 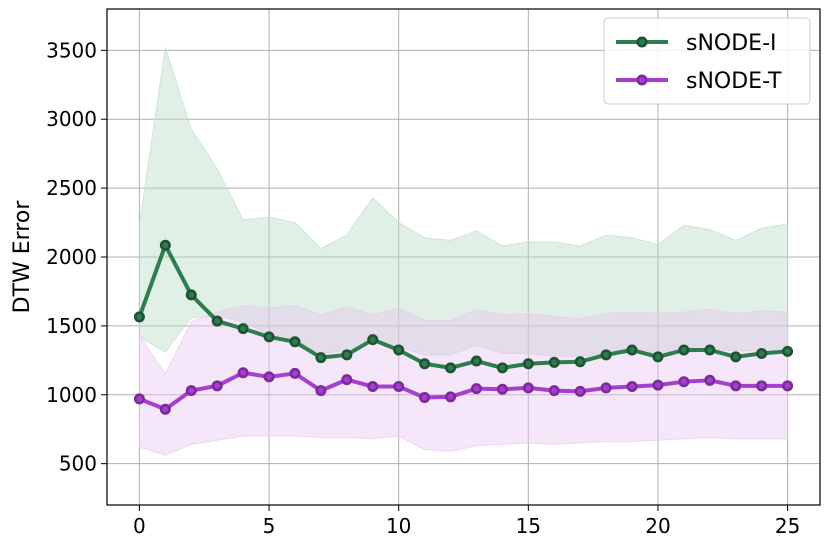 I want to click on legend: sNODE-I sNODE-T, so click(x=707, y=61).